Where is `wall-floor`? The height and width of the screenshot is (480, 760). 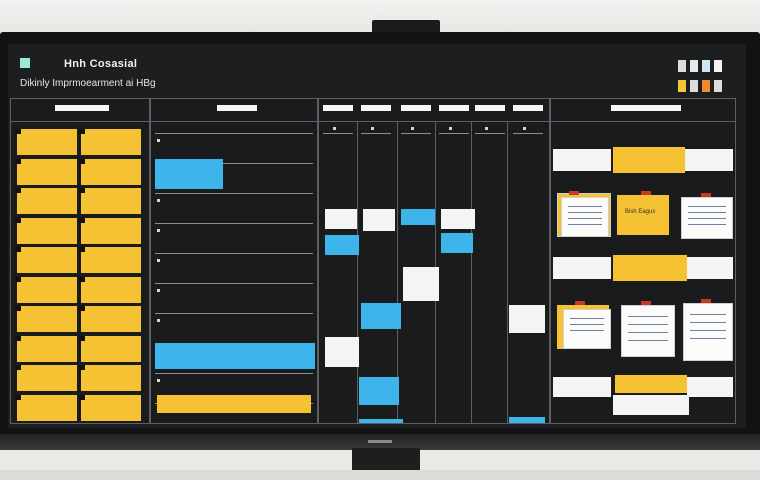
wall-floor is located at coordinates (380, 475).